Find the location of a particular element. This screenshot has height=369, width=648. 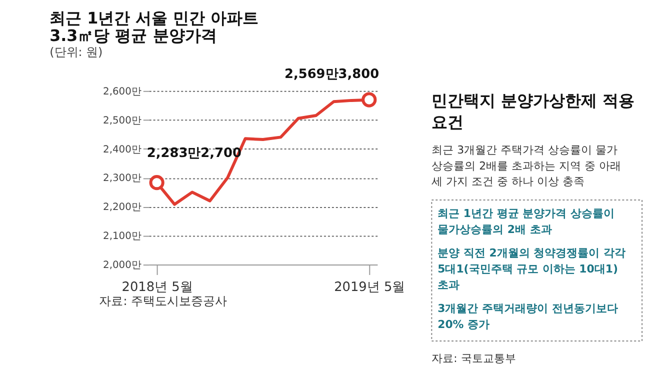

y-tick-label: 2,000만 is located at coordinates (122, 266).